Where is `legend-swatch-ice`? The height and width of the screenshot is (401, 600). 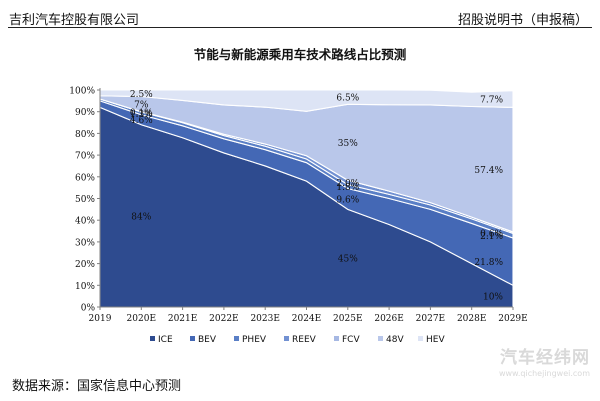 legend-swatch-ice is located at coordinates (152, 338).